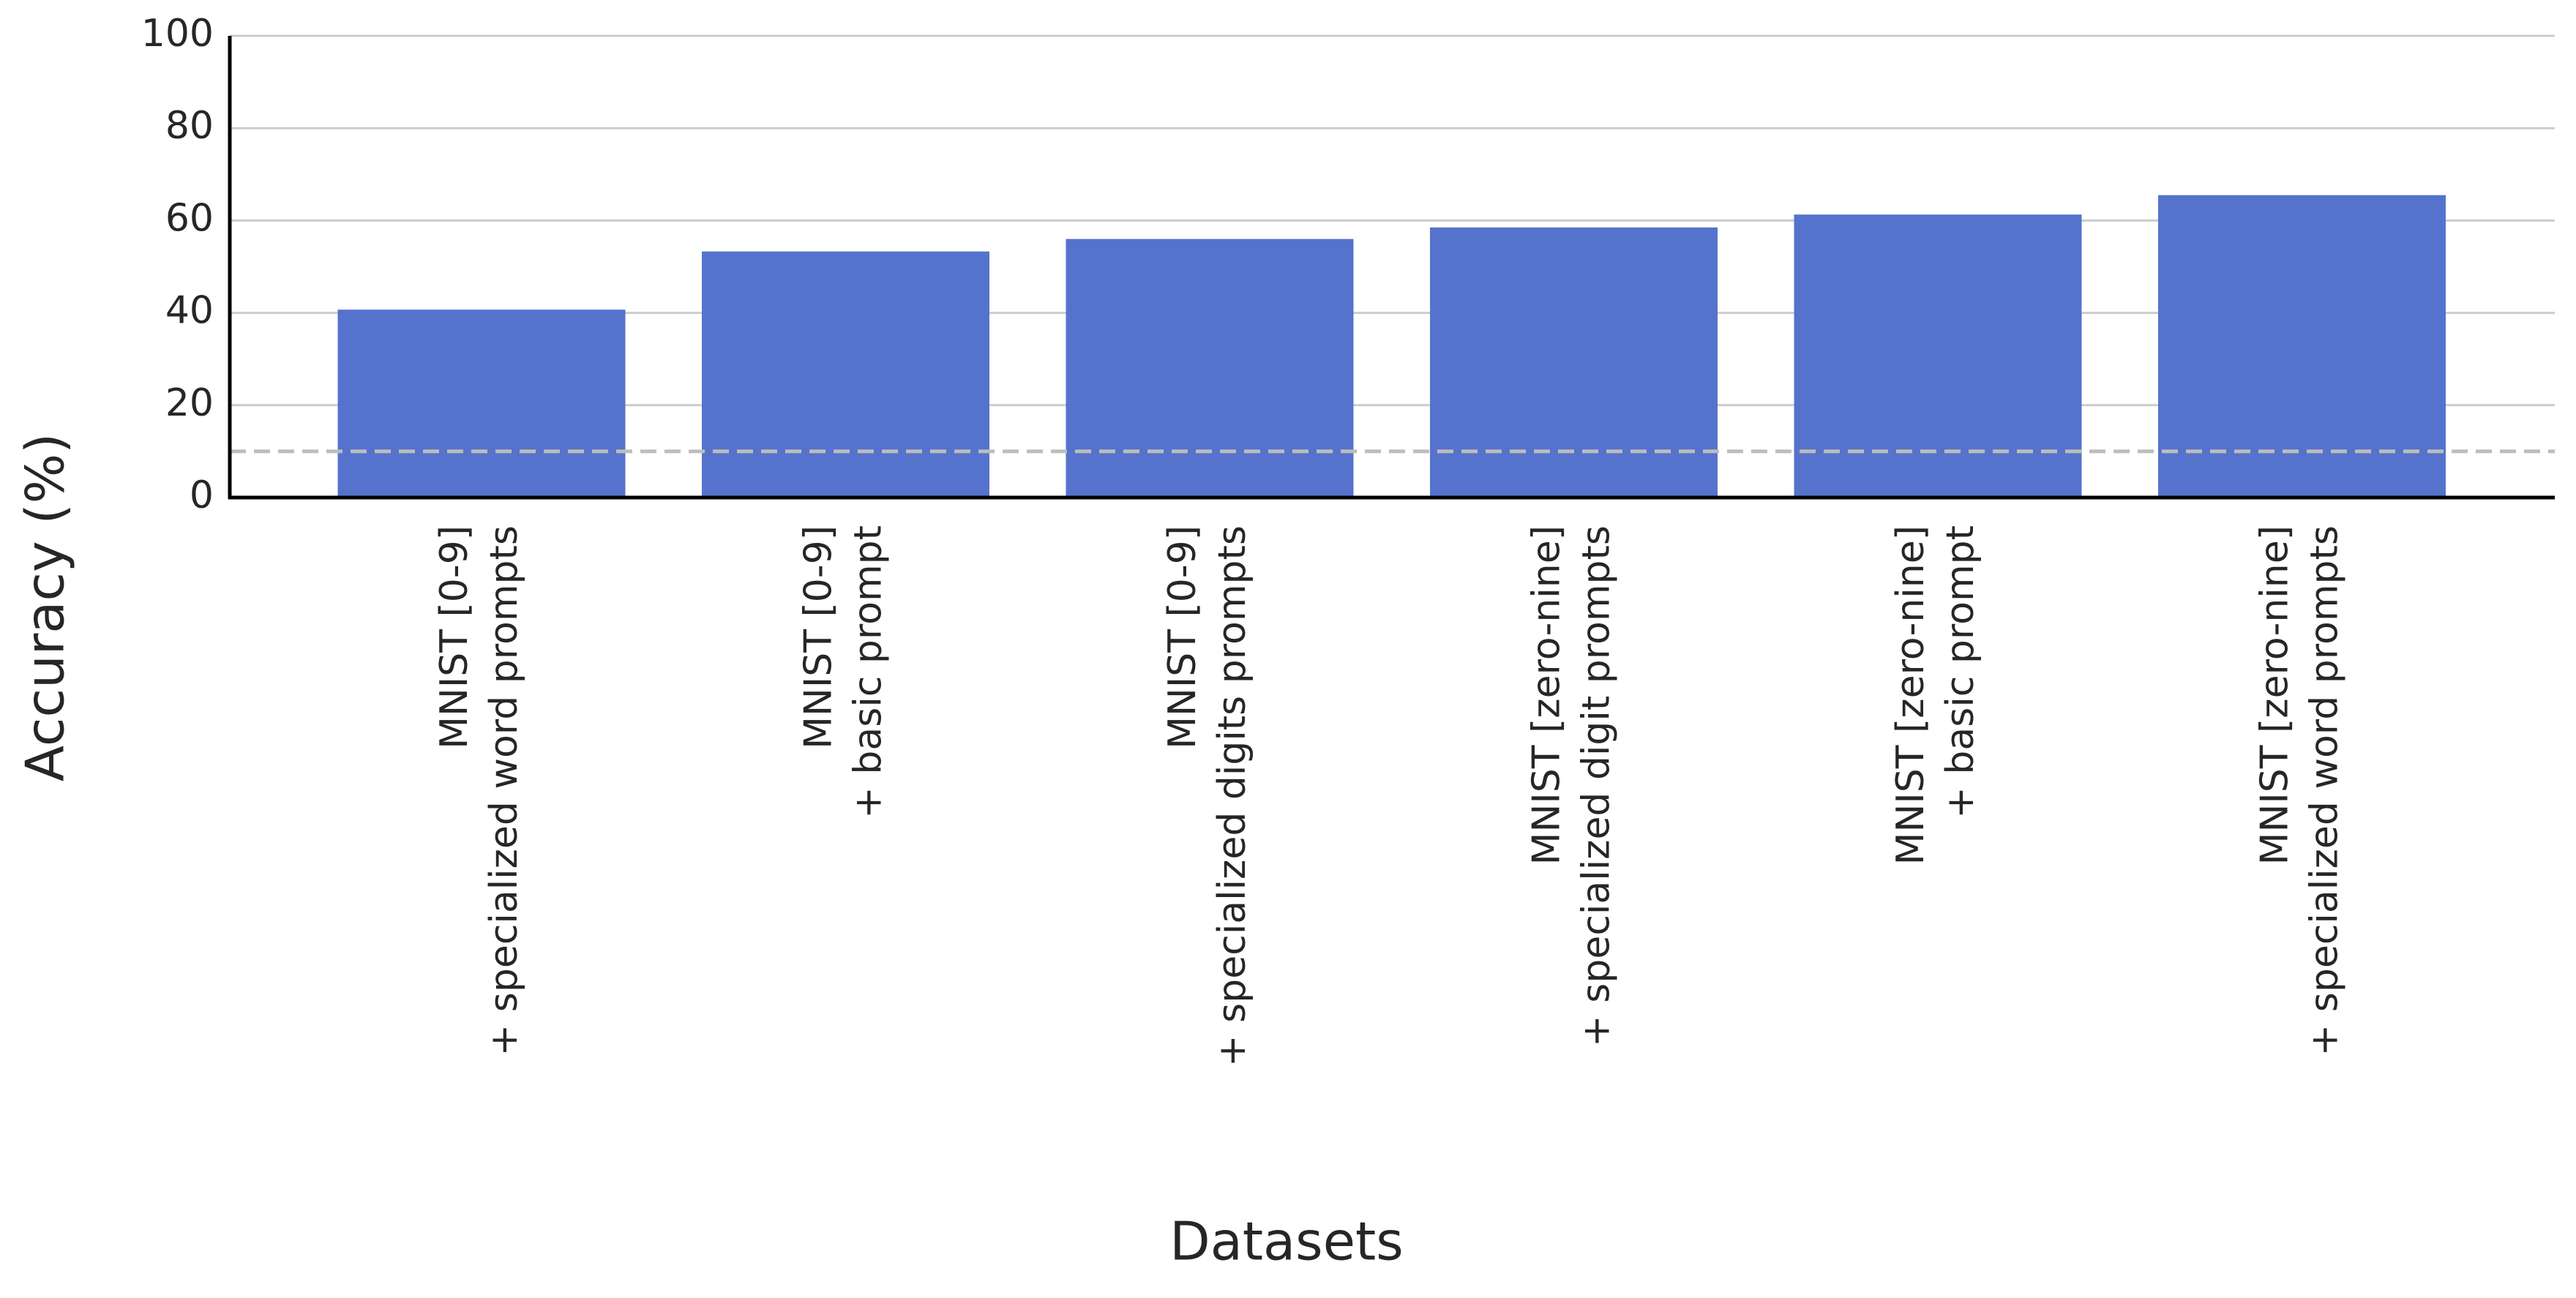  Describe the element at coordinates (177, 34) in the screenshot. I see `y-tick-label: 100` at that location.